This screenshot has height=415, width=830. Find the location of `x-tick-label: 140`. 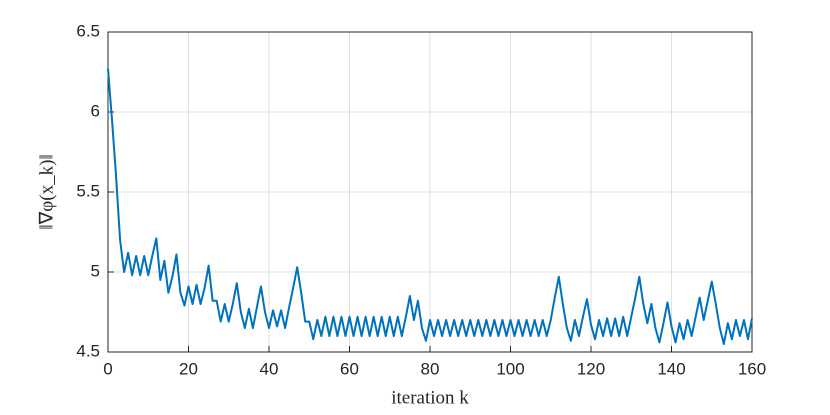

x-tick-label: 140 is located at coordinates (671, 368).